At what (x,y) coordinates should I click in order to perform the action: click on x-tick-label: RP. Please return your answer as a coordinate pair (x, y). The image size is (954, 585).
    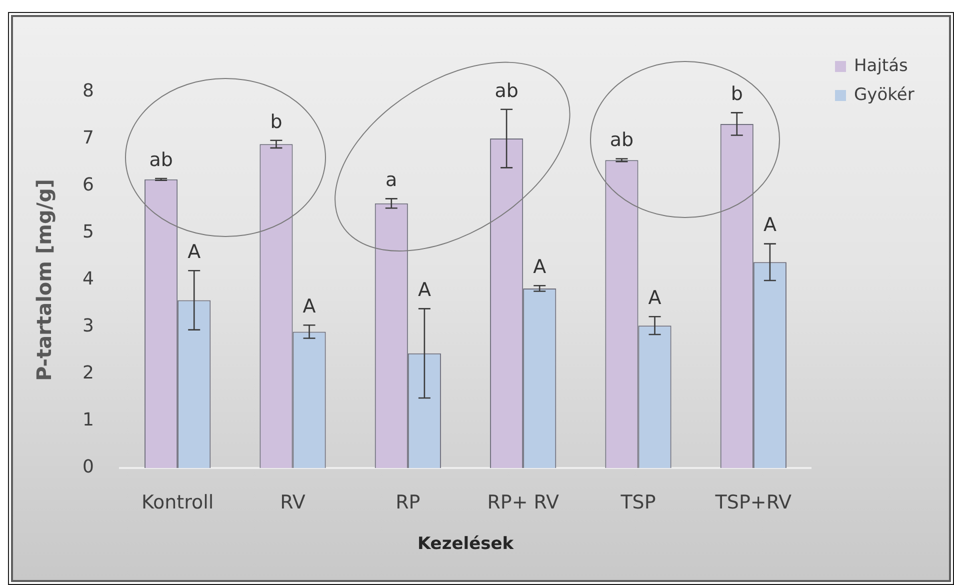
    Looking at the image, I should click on (408, 502).